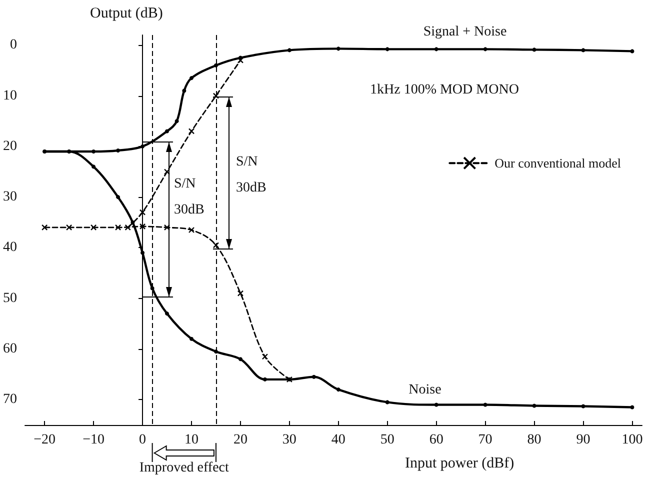  I want to click on y-tick-label: 70, so click(10, 400).